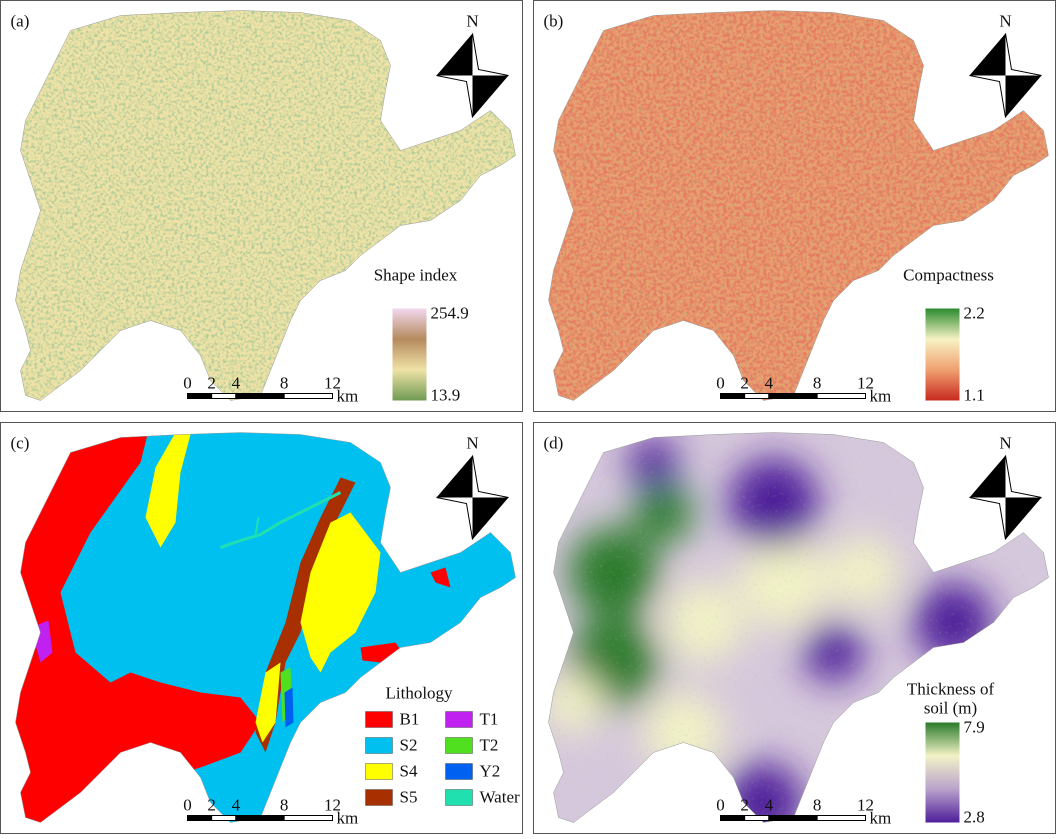  Describe the element at coordinates (500, 796) in the screenshot. I see `legend-label: Water` at that location.